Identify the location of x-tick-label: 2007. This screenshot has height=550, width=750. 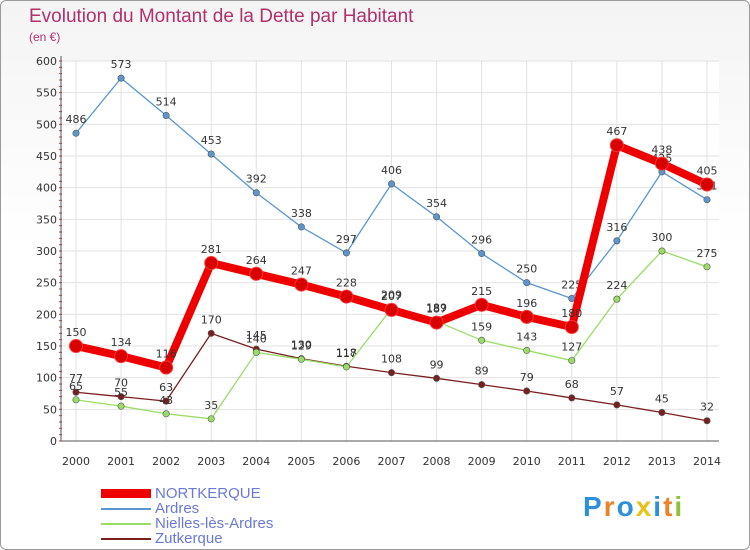
(392, 461).